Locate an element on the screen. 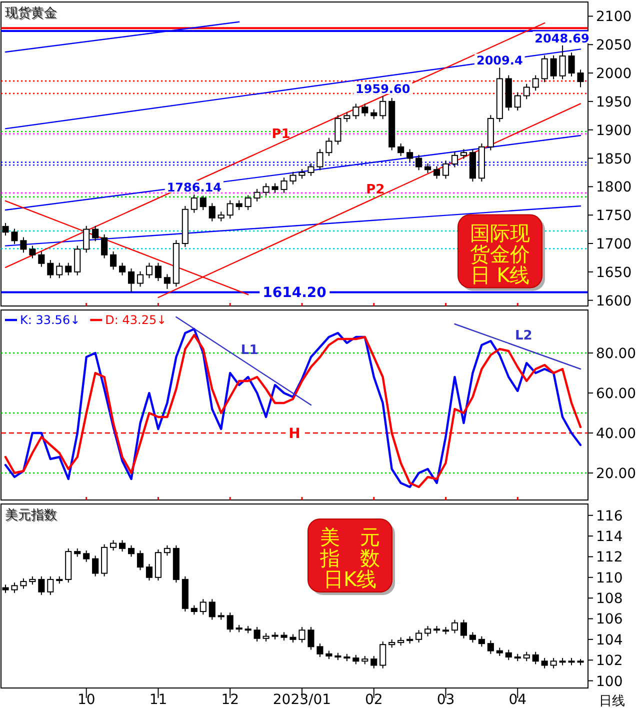  y-tick-label: 1900 is located at coordinates (614, 130).